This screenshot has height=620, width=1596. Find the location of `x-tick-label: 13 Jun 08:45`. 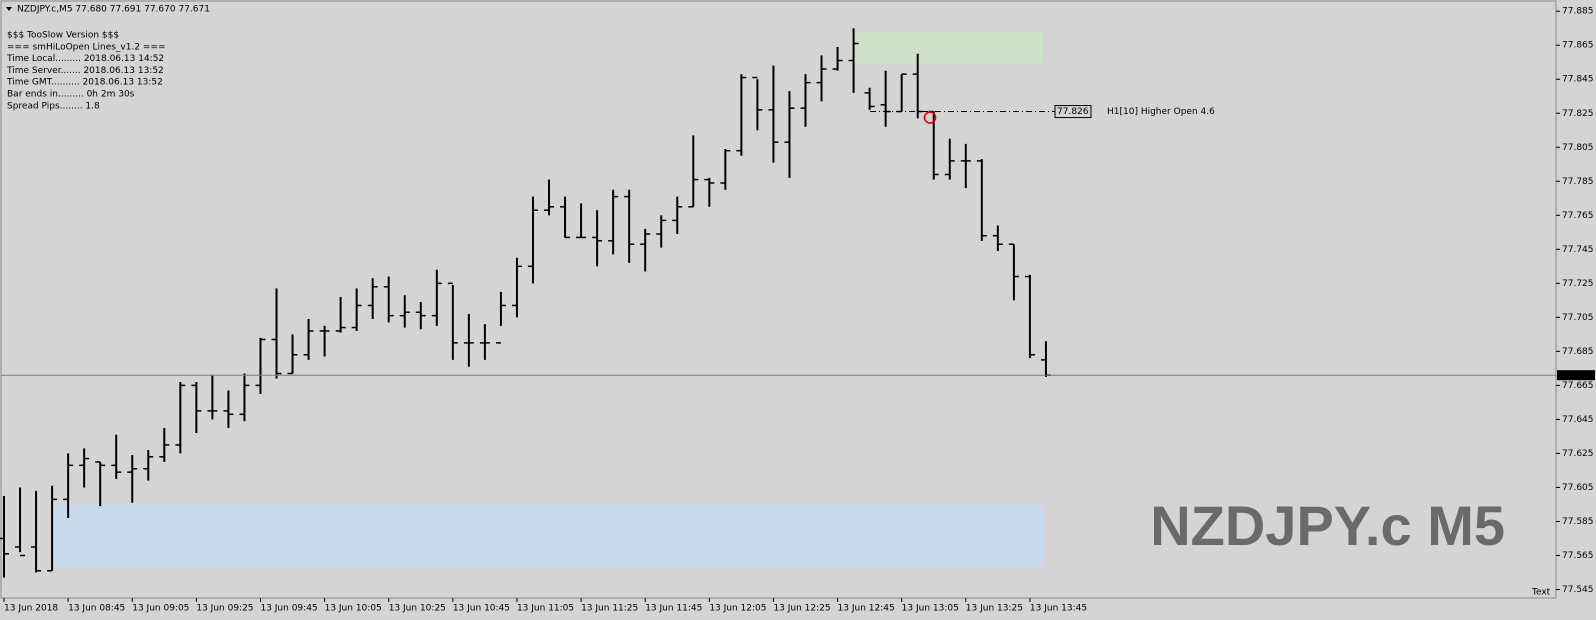

x-tick-label: 13 Jun 08:45 is located at coordinates (96, 609).